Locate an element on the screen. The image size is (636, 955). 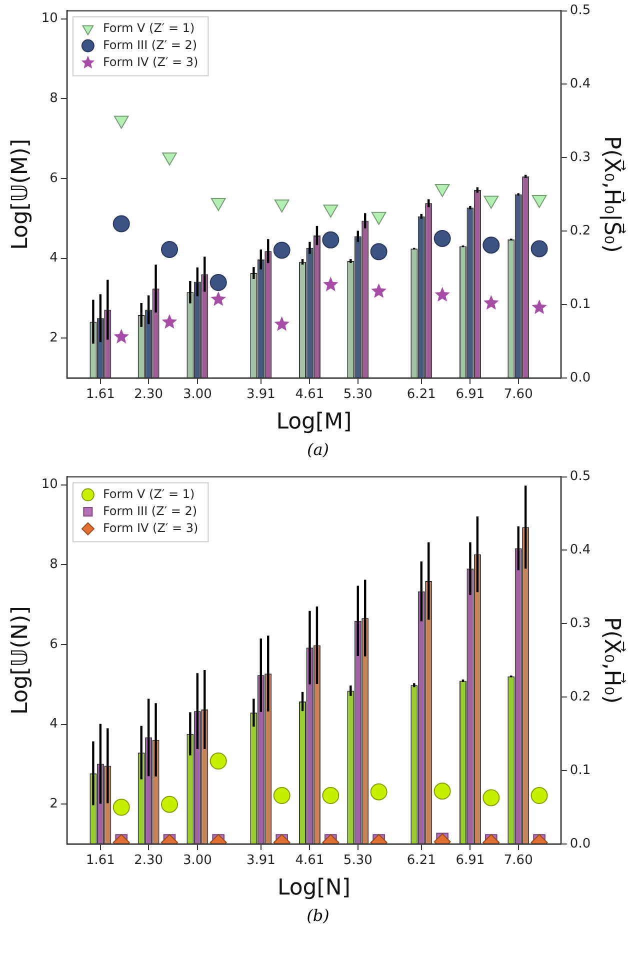
text: (a) is located at coordinates (318, 450).